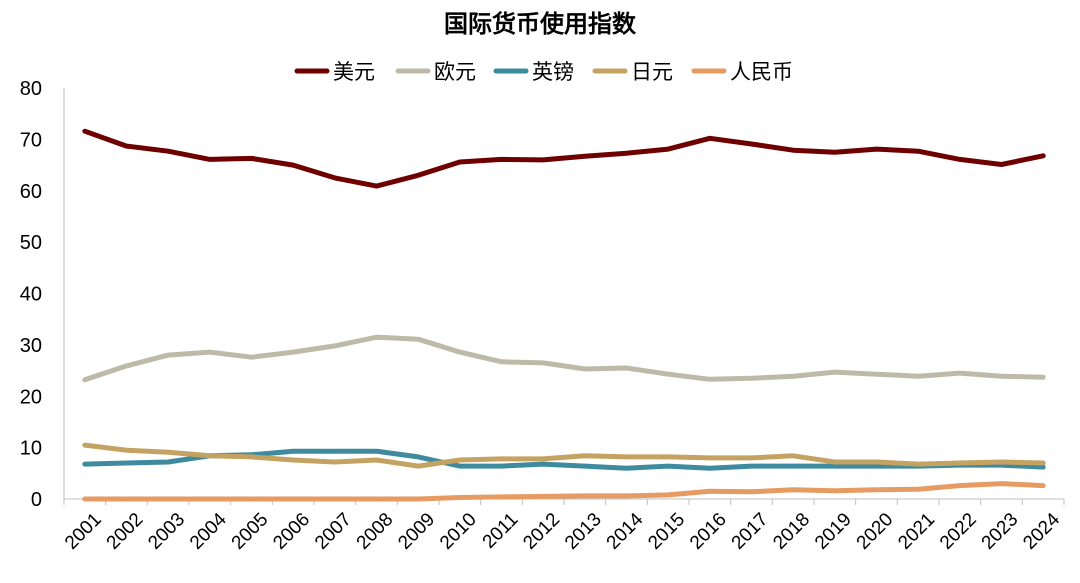  Describe the element at coordinates (333, 531) in the screenshot. I see `x-tick-label: 2007` at that location.